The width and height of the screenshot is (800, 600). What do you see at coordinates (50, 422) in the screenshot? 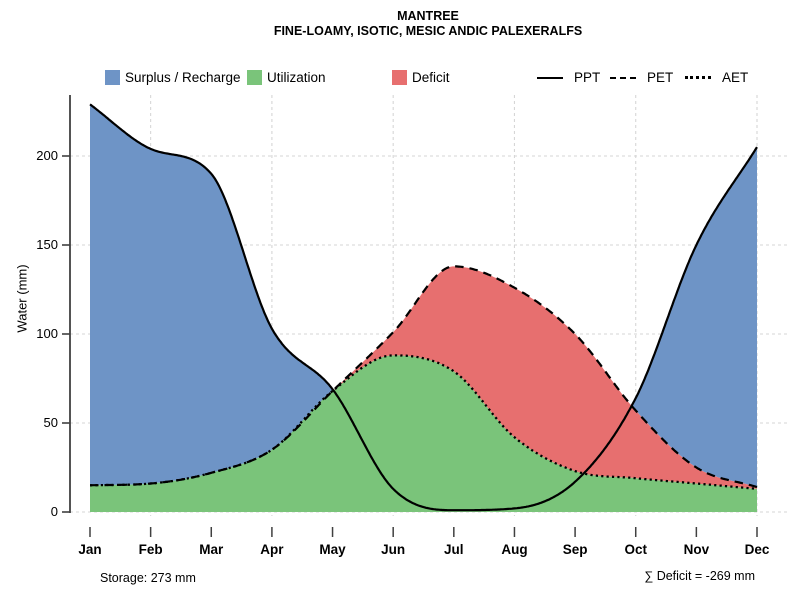
I see `y-tick-label: 50` at bounding box center [50, 422].